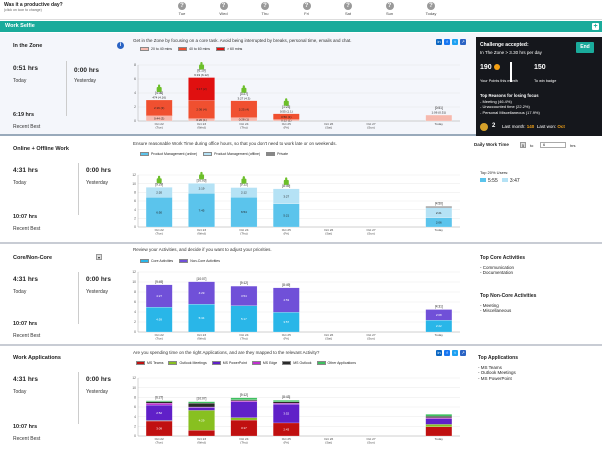 The height and width of the screenshot is (450, 602). What do you see at coordinates (201, 335) in the screenshot?
I see `x-tick-label: Oct 23` at bounding box center [201, 335].